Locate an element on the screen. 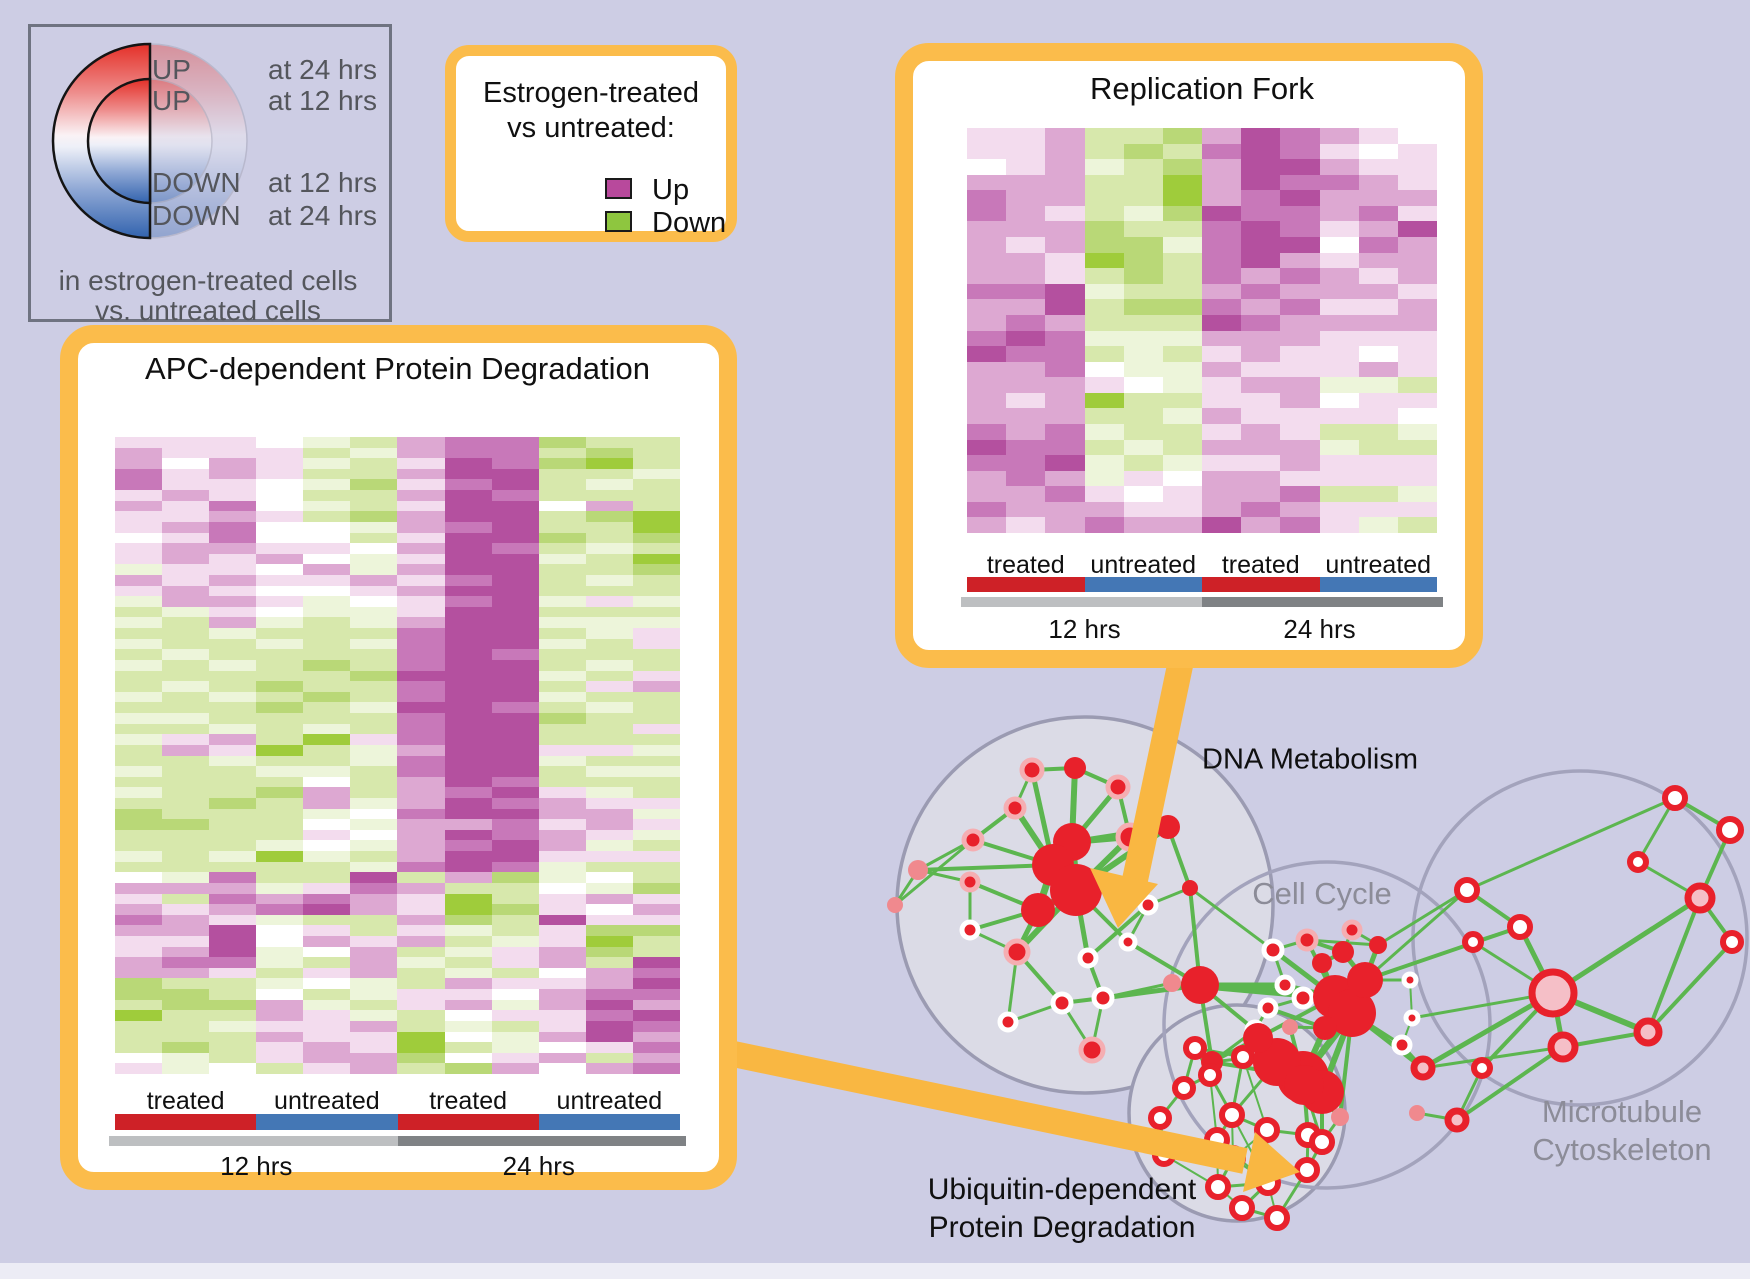  updown-up24-time: at 24 hrs is located at coordinates (322, 69).